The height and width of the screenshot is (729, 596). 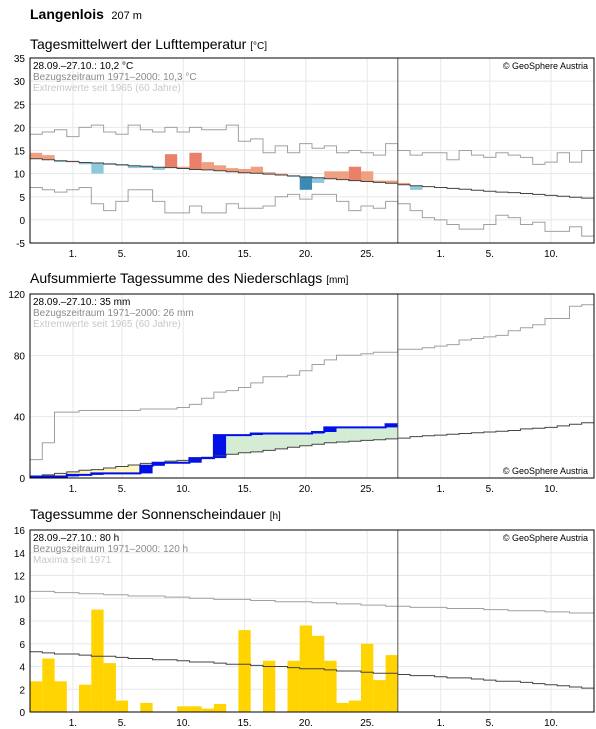 What do you see at coordinates (115, 77) in the screenshot?
I see `annotation-reference: Bezugszeitraum 1971–2000: 10,3 °C` at bounding box center [115, 77].